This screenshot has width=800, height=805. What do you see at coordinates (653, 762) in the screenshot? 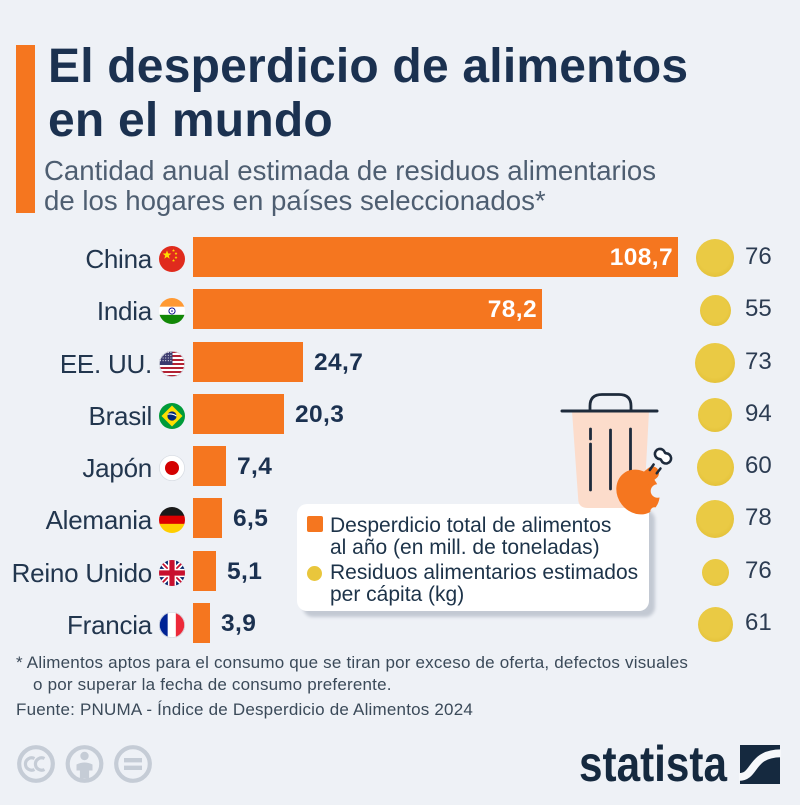
I see `svg-text: statista` at bounding box center [653, 762].